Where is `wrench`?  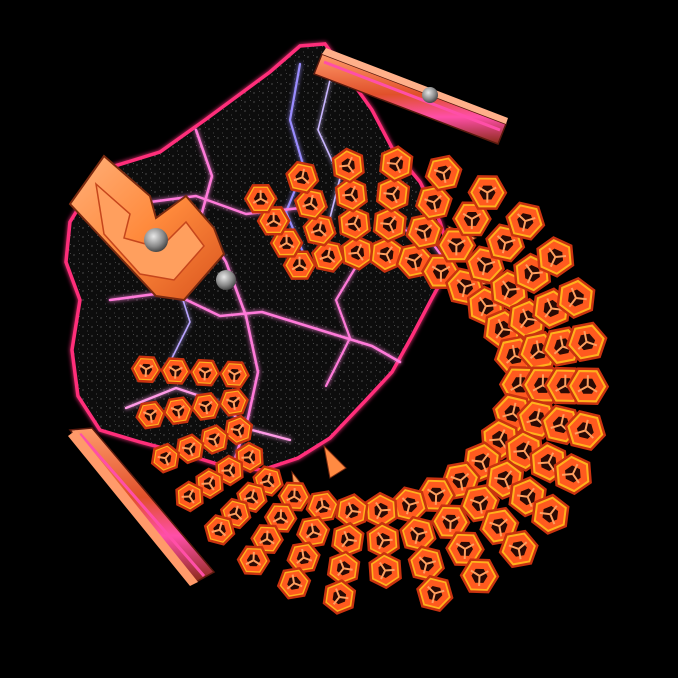
wrench is located at coordinates (152, 228).